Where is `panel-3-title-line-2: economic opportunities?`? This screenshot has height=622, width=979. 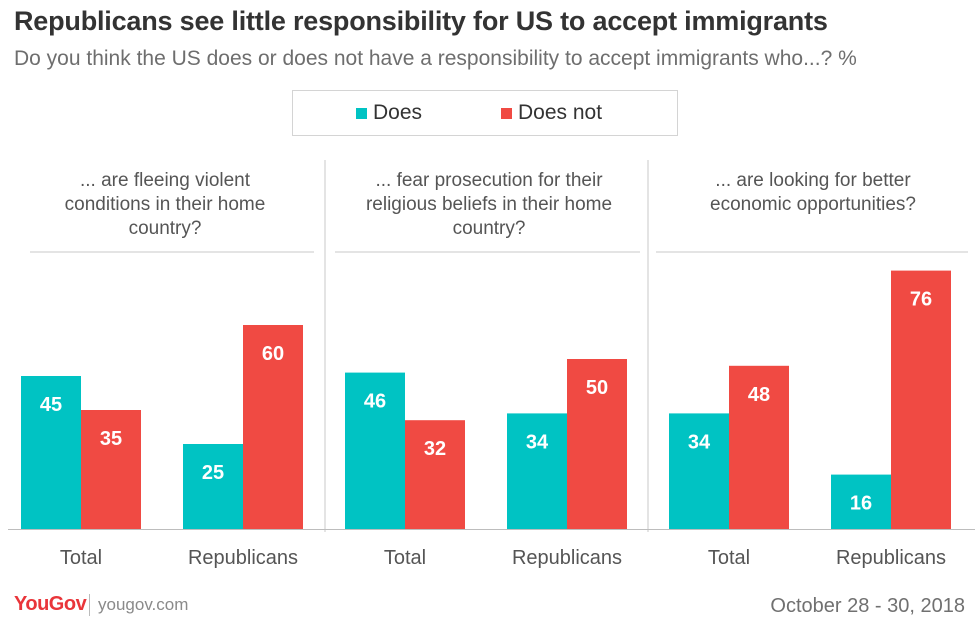
panel-3-title-line-2: economic opportunities? is located at coordinates (813, 204).